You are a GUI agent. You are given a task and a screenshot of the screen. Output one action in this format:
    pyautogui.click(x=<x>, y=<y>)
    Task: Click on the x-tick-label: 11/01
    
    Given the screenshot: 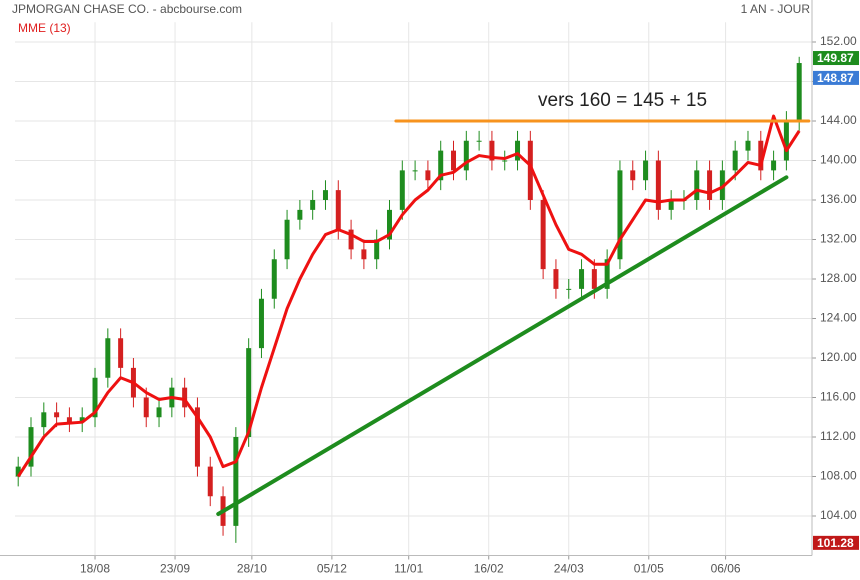 What is the action you would take?
    pyautogui.click(x=408, y=569)
    